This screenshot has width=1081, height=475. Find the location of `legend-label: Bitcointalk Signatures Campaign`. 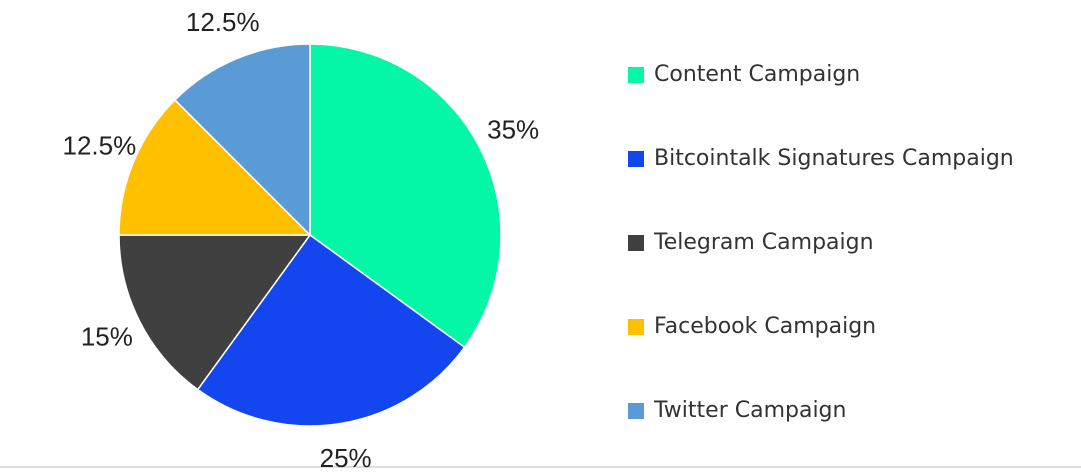

legend-label: Bitcointalk Signatures Campaign is located at coordinates (834, 158).